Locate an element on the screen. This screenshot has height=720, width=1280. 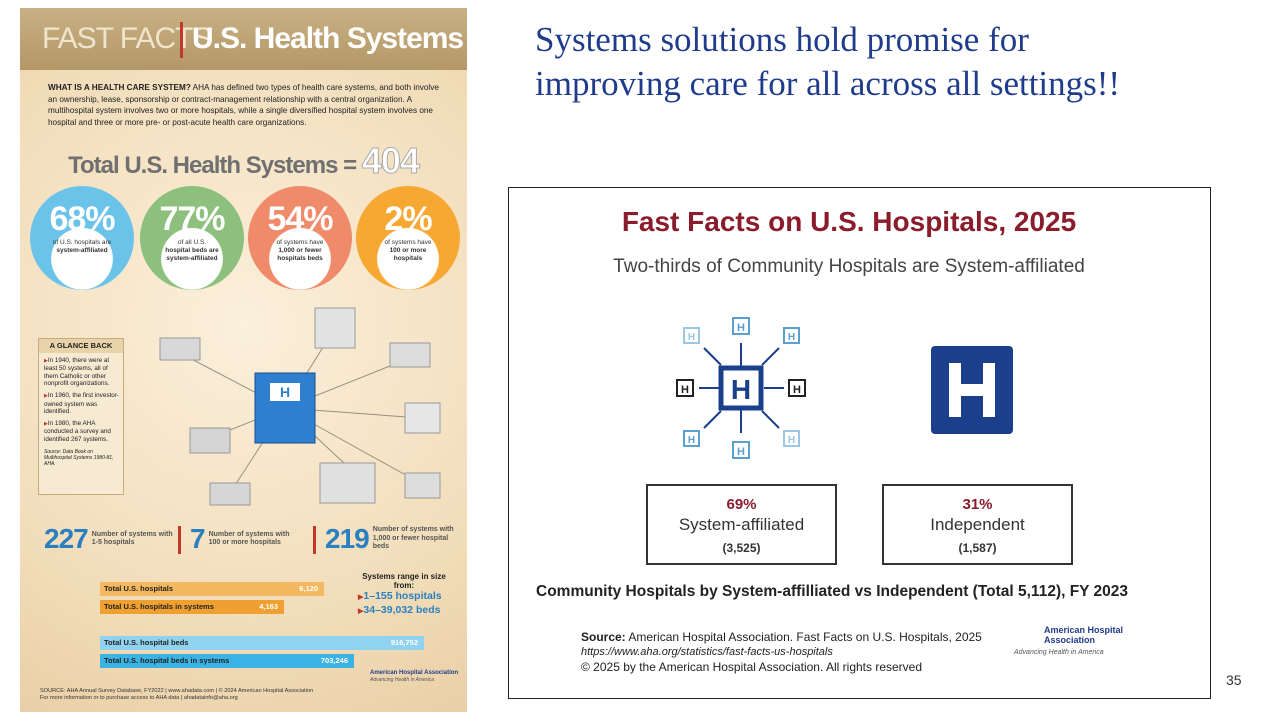
buildings: H is located at coordinates (300, 406).